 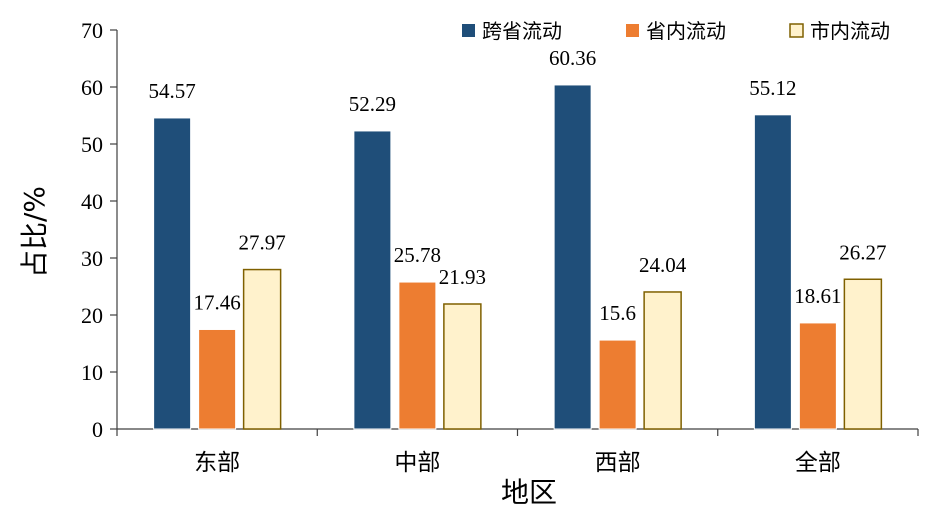 I want to click on legend-label: 市内流动, so click(x=850, y=31).